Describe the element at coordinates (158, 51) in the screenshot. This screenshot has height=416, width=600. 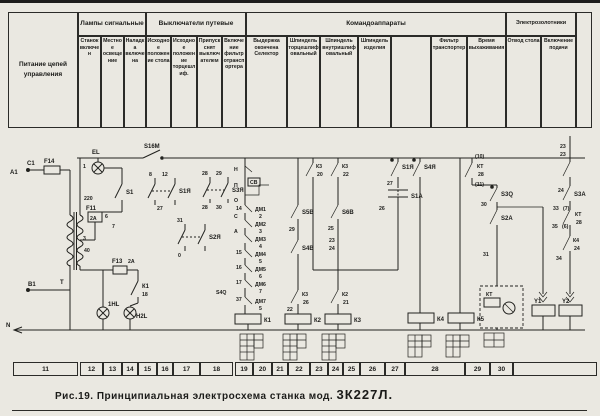
I see `col-label: Исходное положение стола` at that location.